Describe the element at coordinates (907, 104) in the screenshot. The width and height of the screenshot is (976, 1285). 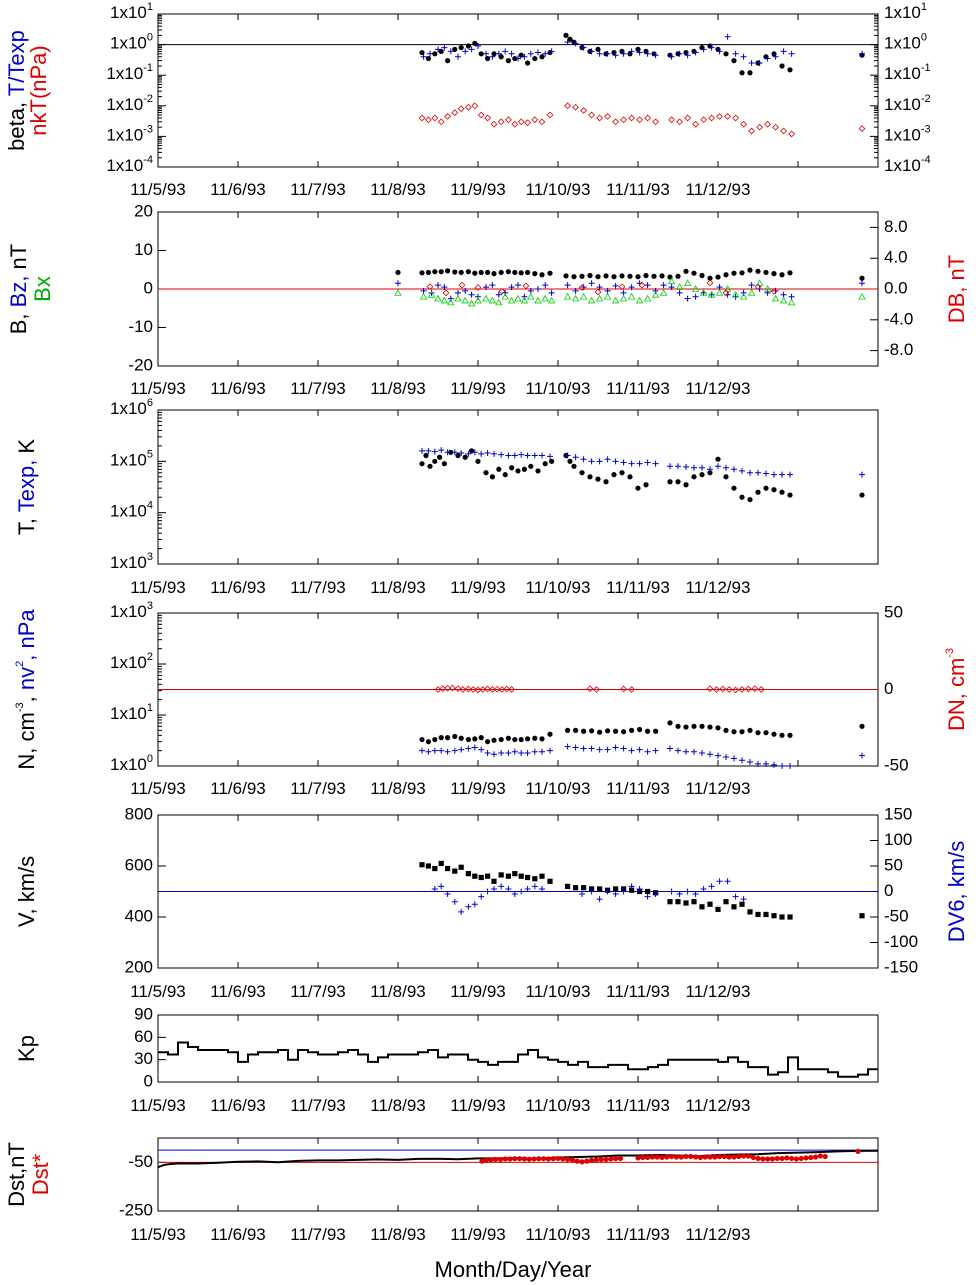
I see `y-tick-label-right: 1x10⁻²` at that location.